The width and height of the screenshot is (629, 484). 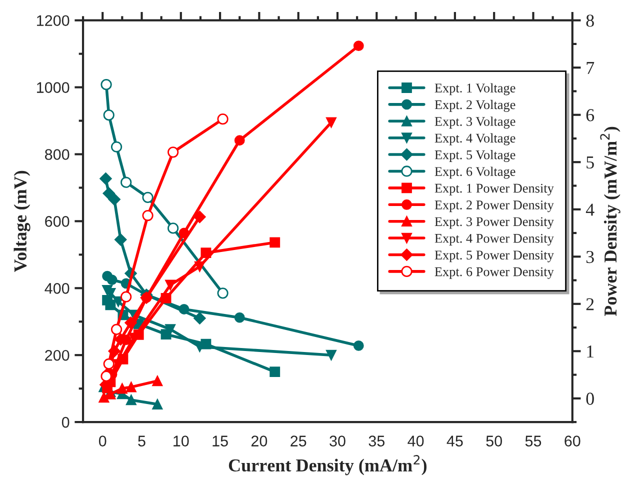 I want to click on x-tick-label: 55, so click(x=533, y=441).